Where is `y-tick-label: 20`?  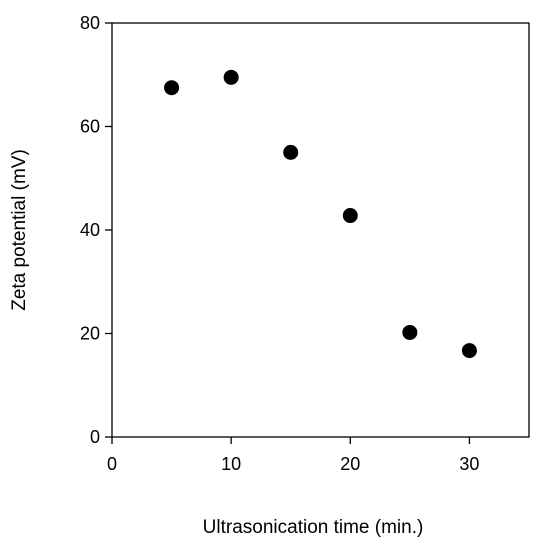
y-tick-label: 20 is located at coordinates (90, 334).